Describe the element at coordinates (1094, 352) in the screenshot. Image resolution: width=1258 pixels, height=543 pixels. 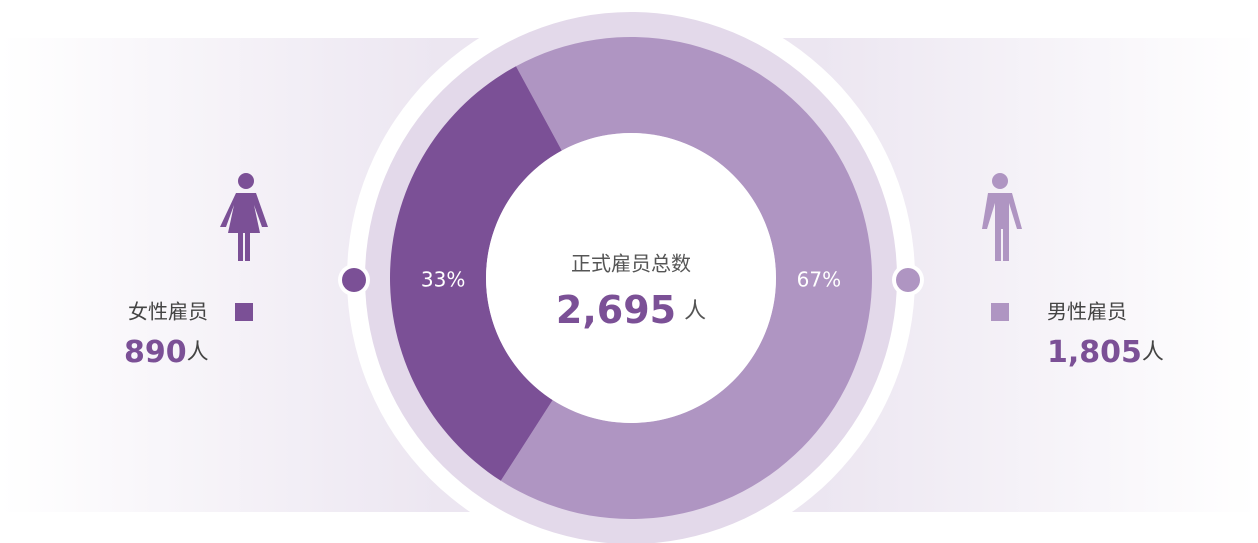
I see `count-value: 1,805` at that location.